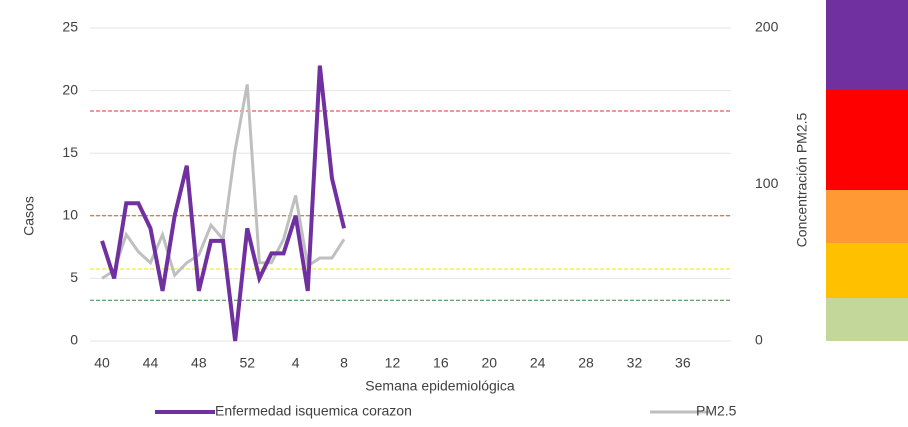 The height and width of the screenshot is (427, 908). Describe the element at coordinates (70, 27) in the screenshot. I see `y-tick-label: 25` at that location.